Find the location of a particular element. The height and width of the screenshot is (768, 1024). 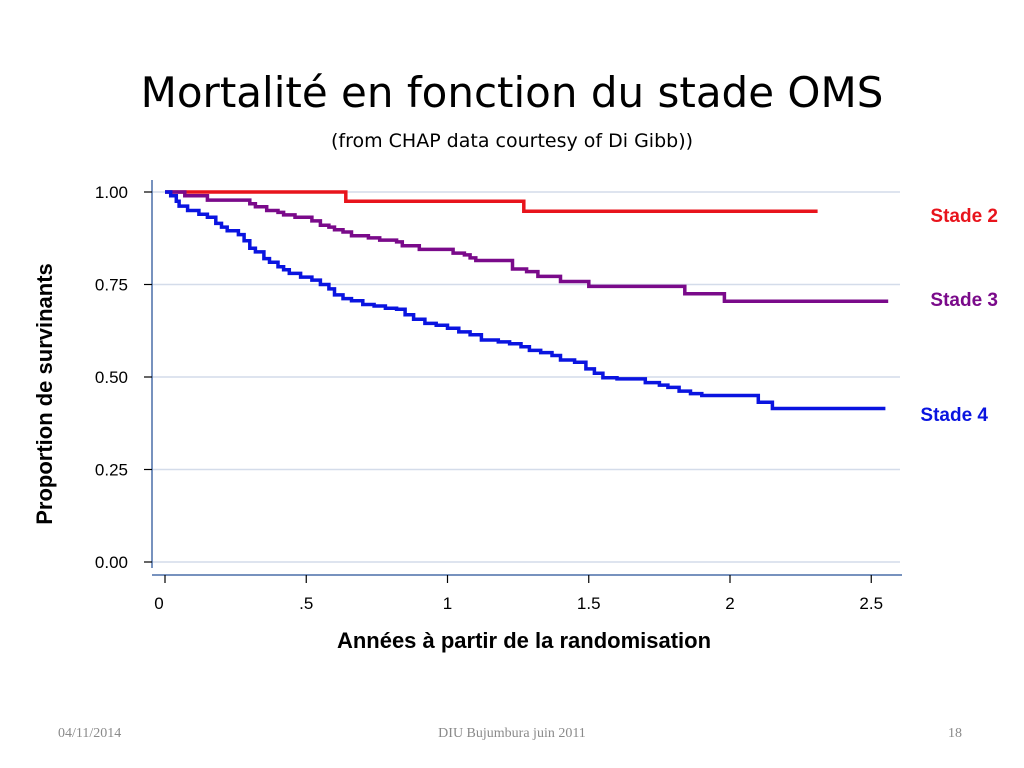

series-labels: Stade 2 Stade 3 Stade 4 is located at coordinates (959, 316).